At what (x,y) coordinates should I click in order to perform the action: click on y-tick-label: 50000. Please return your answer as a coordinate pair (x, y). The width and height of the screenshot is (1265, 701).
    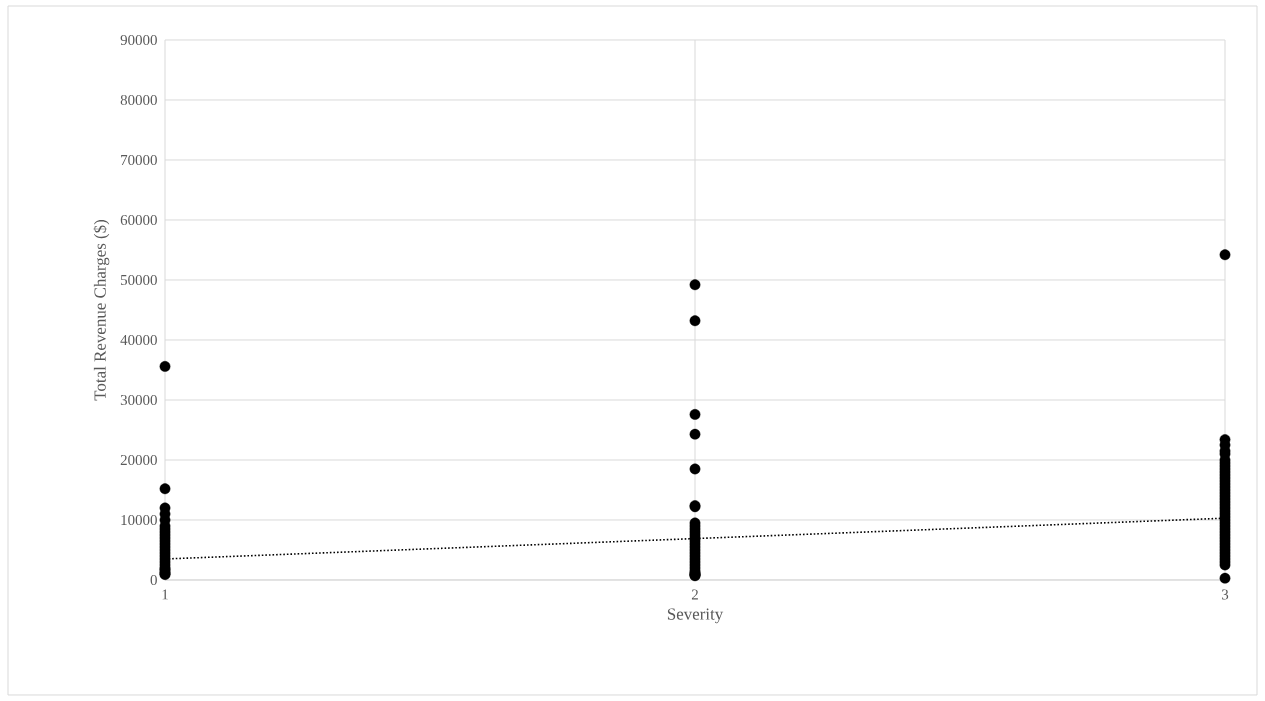
    Looking at the image, I should click on (139, 280).